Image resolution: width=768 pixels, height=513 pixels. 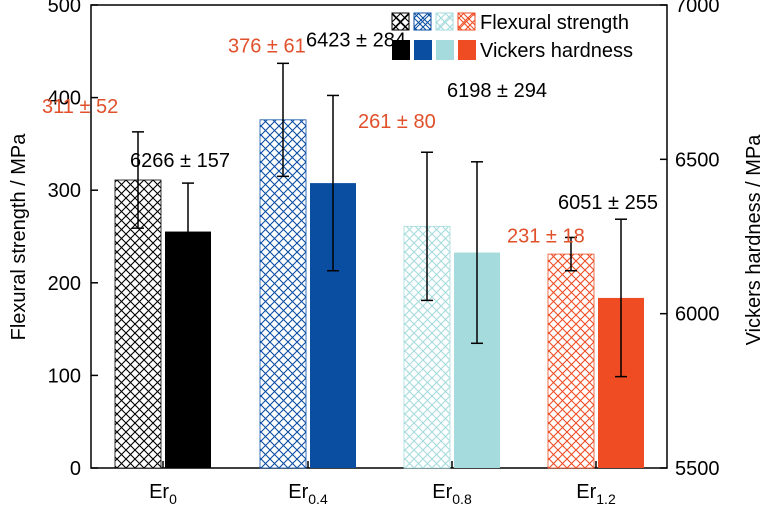 What do you see at coordinates (697, 315) in the screenshot?
I see `right-axis-tick-label: 6000` at bounding box center [697, 315].